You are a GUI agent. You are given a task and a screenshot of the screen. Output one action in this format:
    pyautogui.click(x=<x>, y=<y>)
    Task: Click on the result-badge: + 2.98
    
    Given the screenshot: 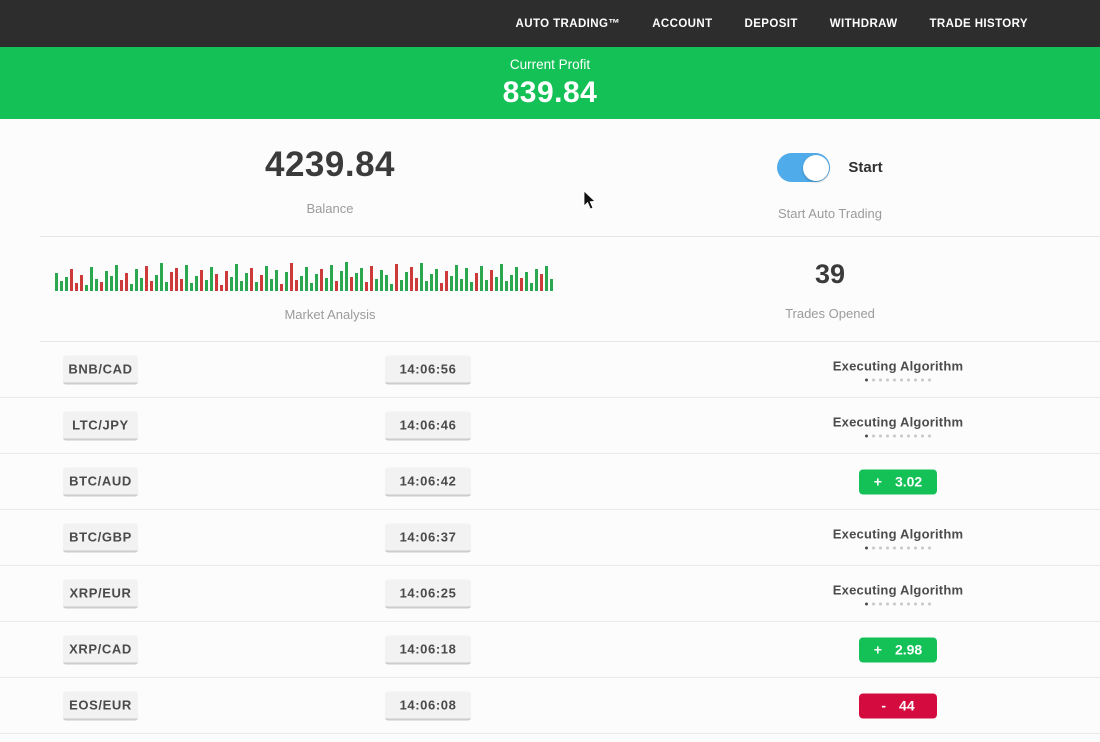 What is the action you would take?
    pyautogui.click(x=898, y=649)
    